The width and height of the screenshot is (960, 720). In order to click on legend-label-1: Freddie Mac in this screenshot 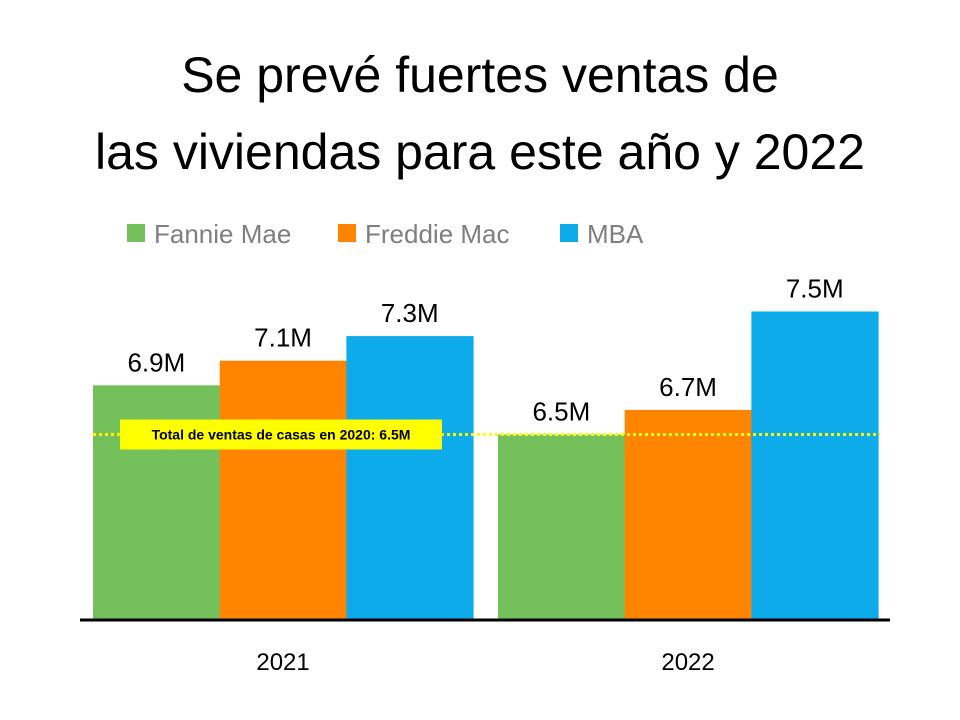, I will do `click(437, 234)`.